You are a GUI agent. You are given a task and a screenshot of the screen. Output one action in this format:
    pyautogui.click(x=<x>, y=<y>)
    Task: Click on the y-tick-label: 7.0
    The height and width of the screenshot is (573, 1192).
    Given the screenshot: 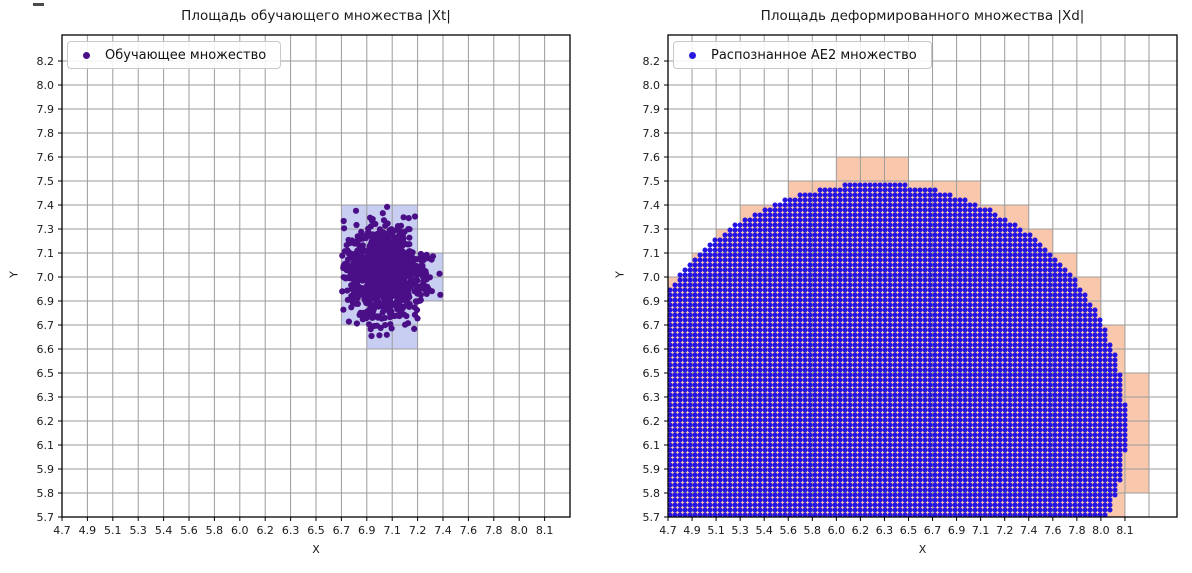 What is the action you would take?
    pyautogui.click(x=652, y=277)
    